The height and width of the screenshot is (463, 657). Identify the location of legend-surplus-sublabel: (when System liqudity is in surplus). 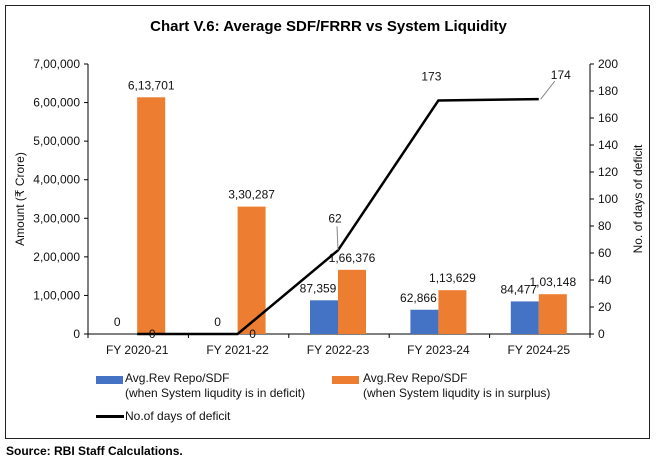
(457, 393).